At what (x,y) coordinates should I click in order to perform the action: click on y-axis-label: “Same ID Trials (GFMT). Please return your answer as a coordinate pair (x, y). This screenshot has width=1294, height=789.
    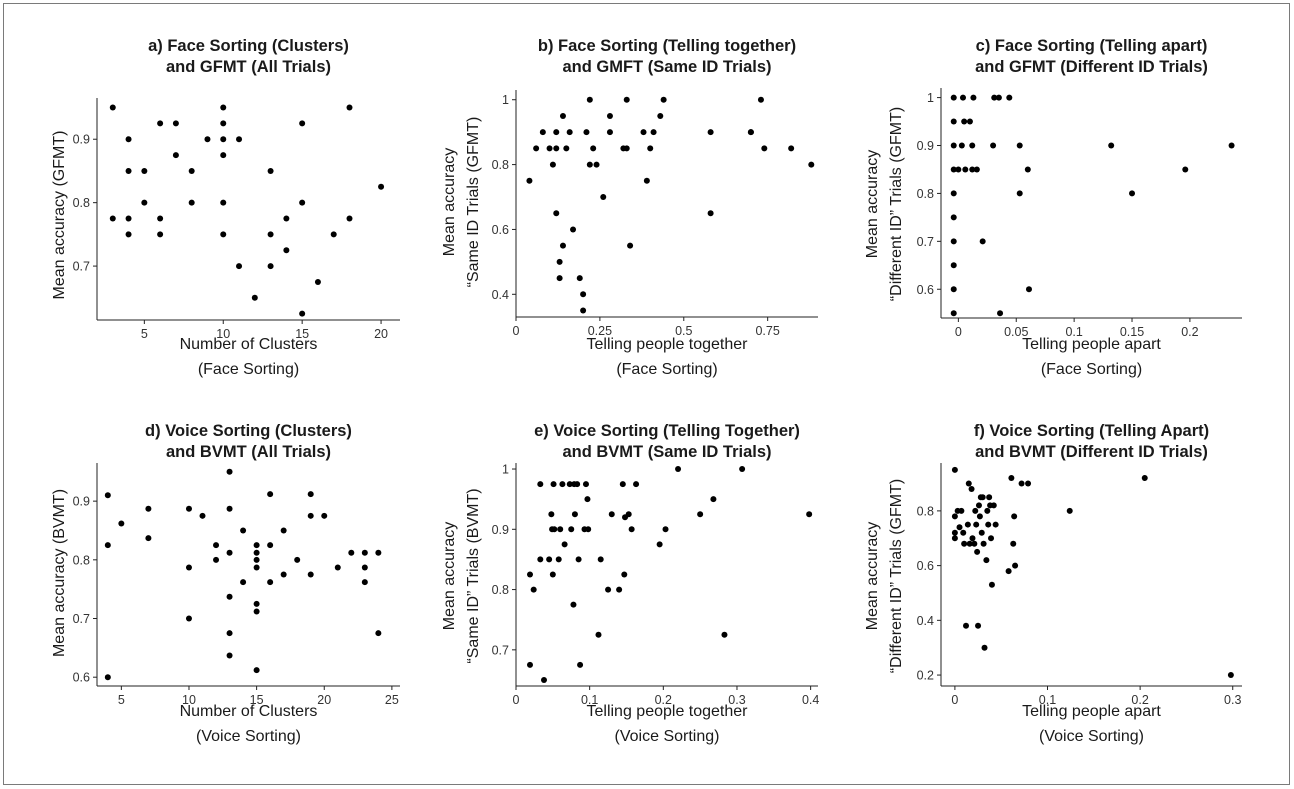
    Looking at the image, I should click on (473, 202).